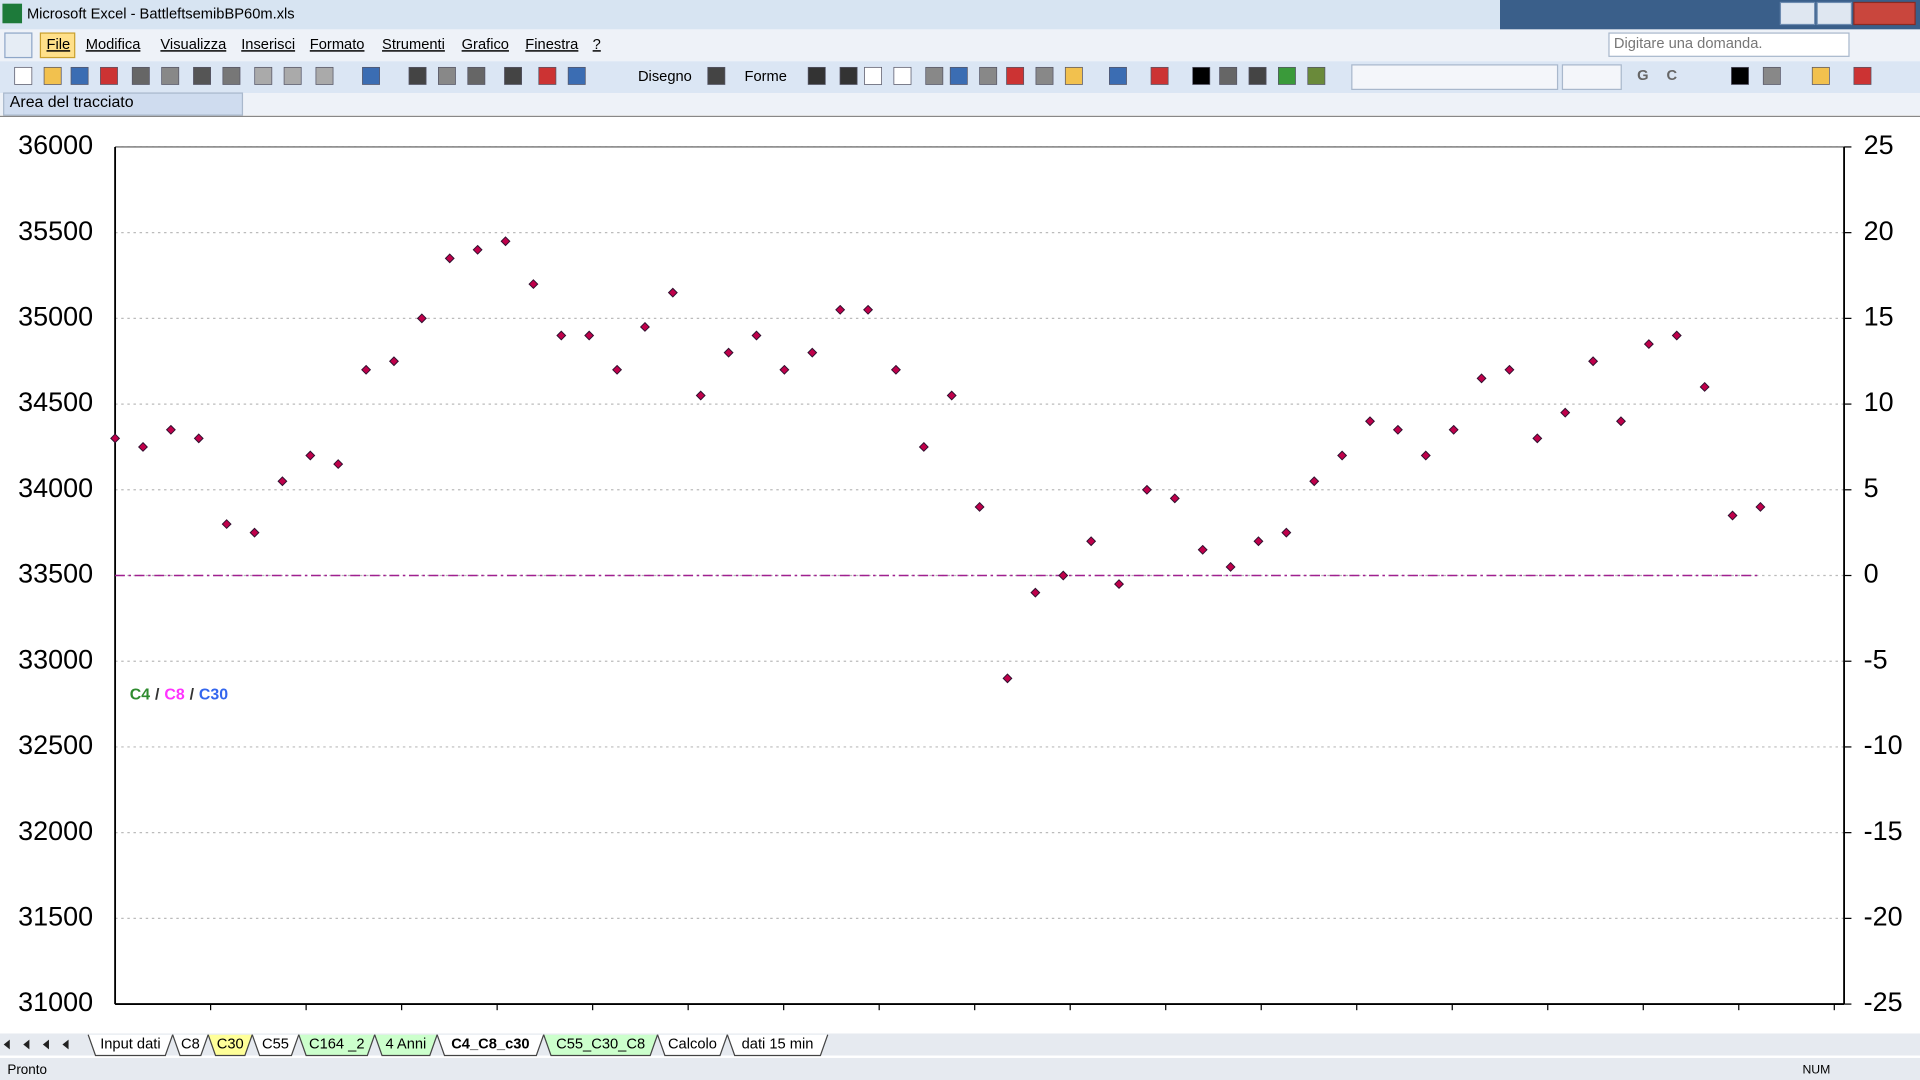 The height and width of the screenshot is (1080, 1920). What do you see at coordinates (960, 1068) in the screenshot?
I see `status-bar` at bounding box center [960, 1068].